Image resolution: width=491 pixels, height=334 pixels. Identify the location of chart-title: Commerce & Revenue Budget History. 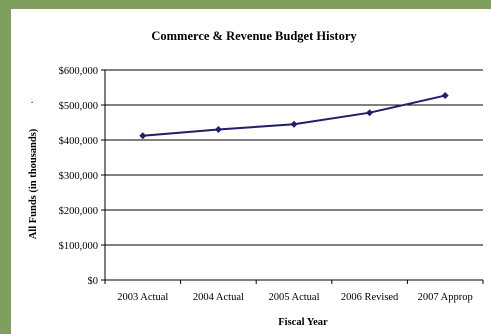
(254, 36).